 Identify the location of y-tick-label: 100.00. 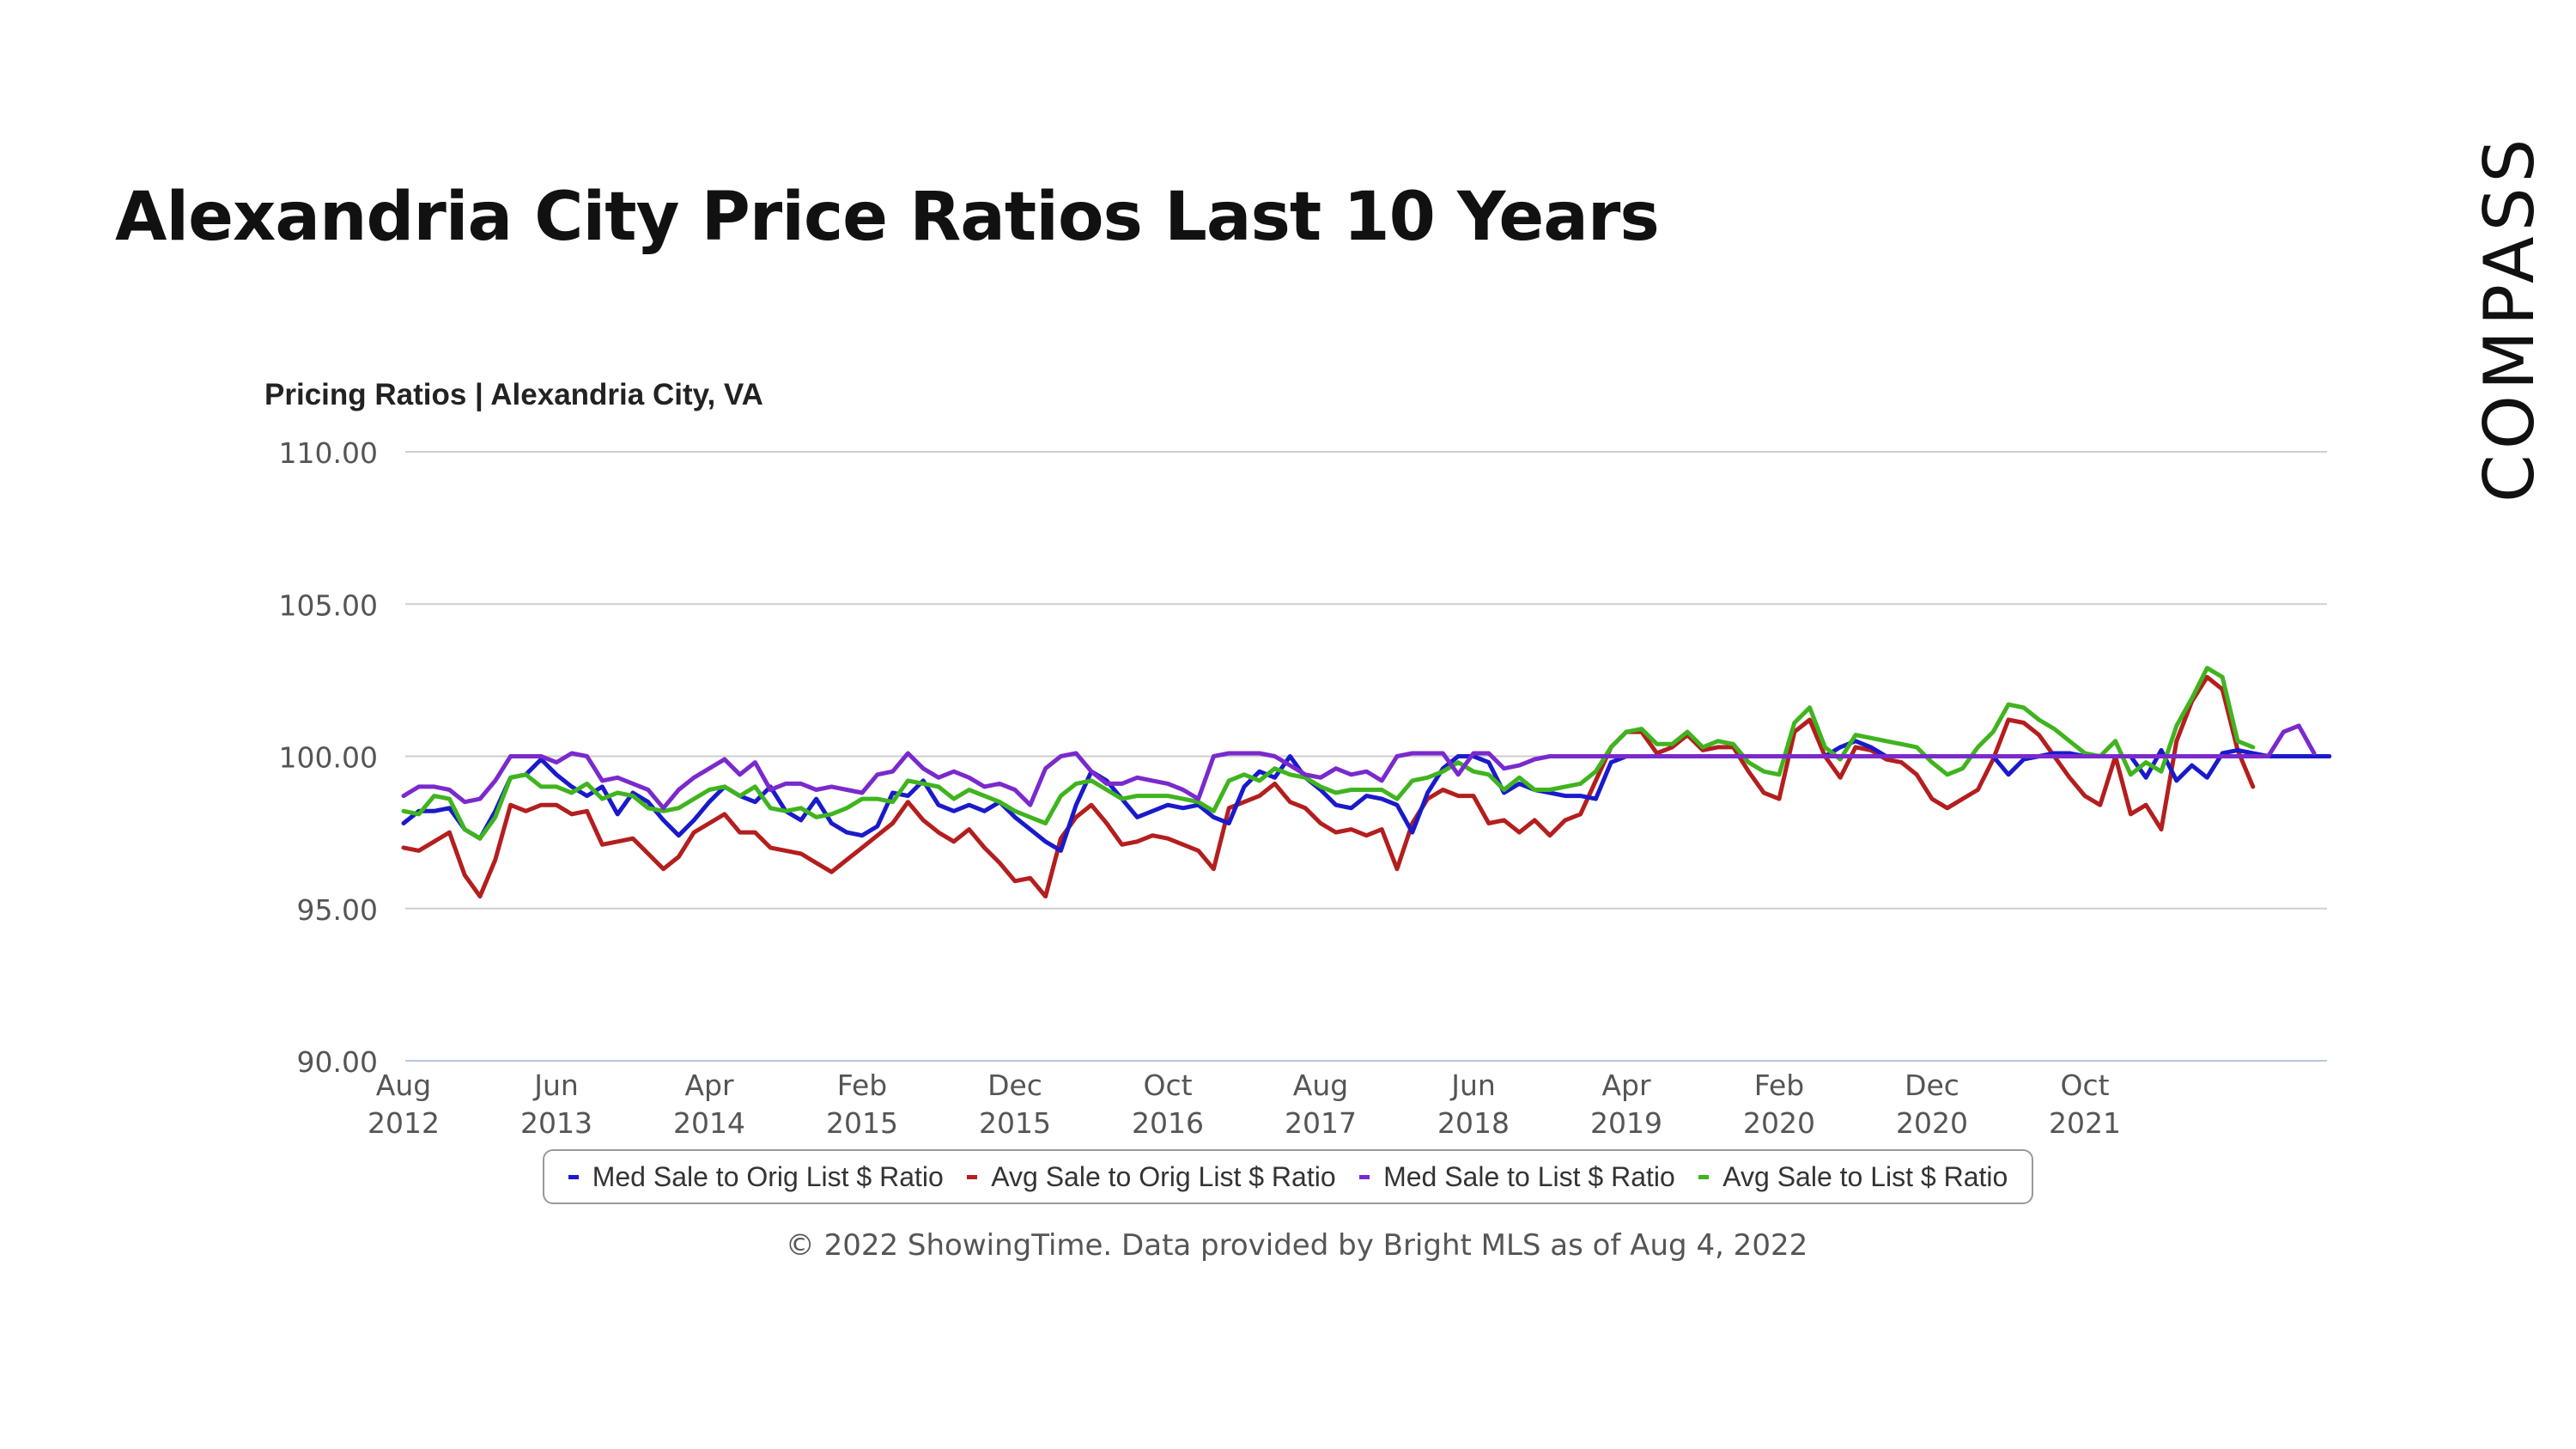
(328, 758).